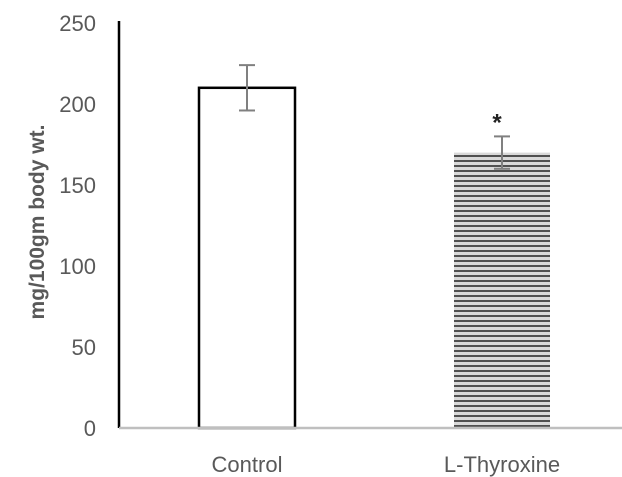 The width and height of the screenshot is (622, 477). I want to click on bar-l-thyroxine, so click(502, 290).